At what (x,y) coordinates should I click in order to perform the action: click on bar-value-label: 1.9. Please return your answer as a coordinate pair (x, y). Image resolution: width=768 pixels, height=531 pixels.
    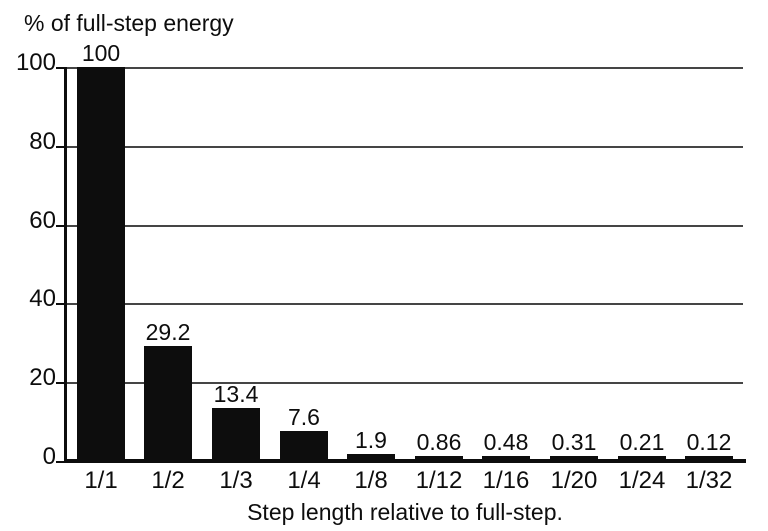
    Looking at the image, I should click on (371, 440).